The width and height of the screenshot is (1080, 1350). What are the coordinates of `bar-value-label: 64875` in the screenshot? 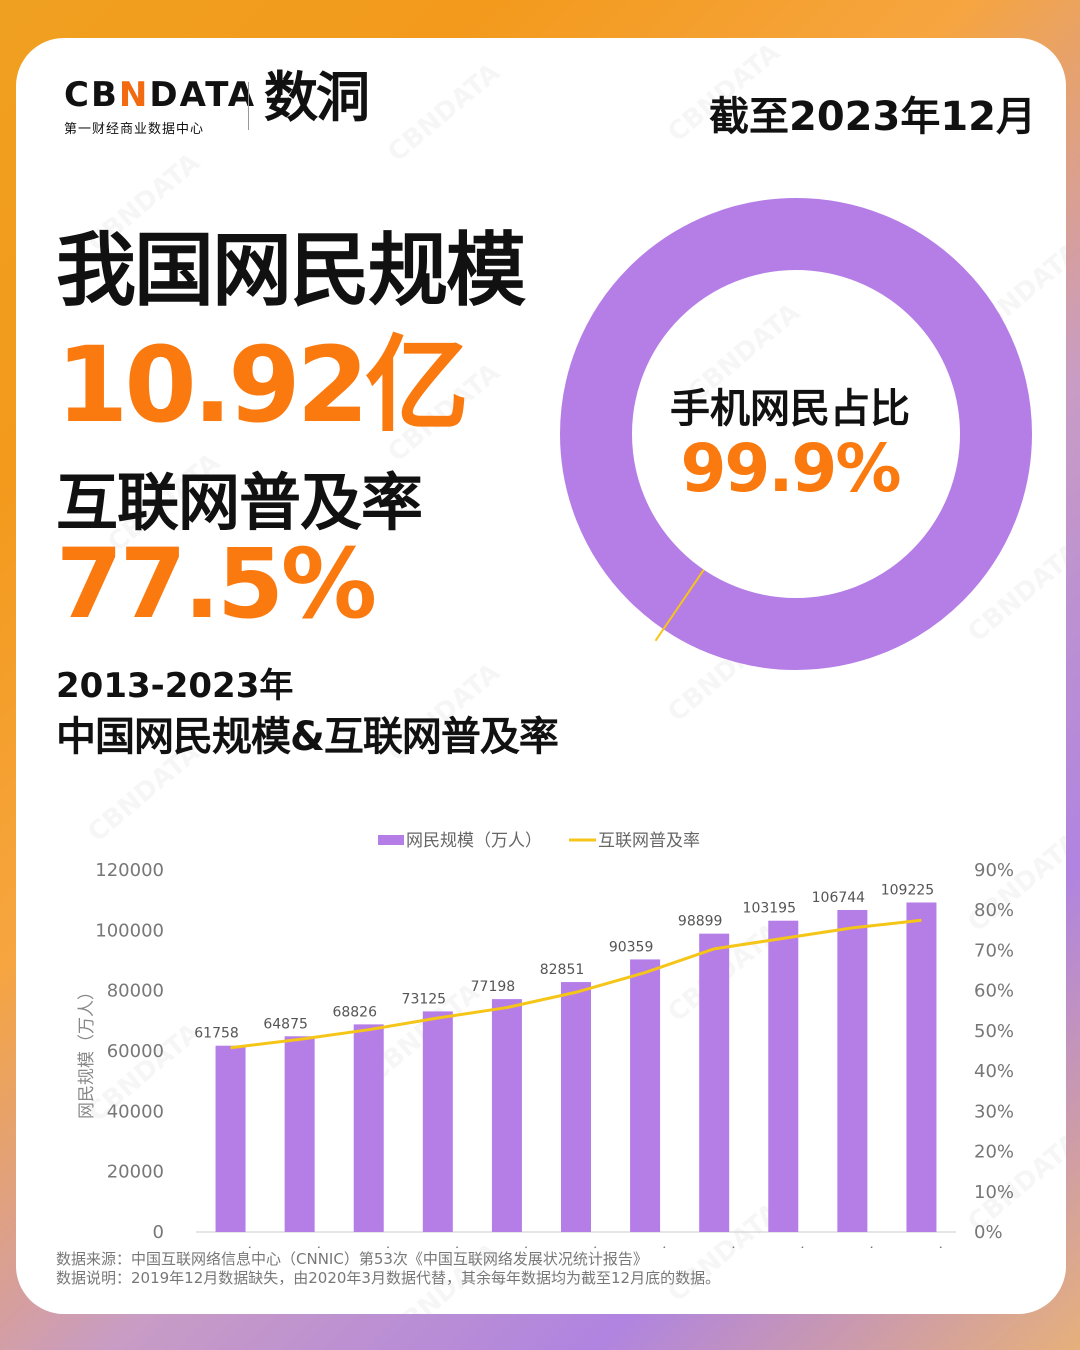 It's located at (285, 1024).